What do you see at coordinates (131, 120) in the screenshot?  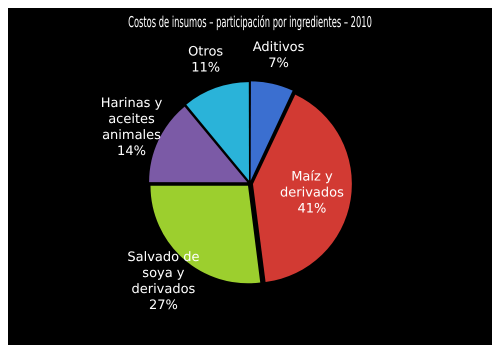 I see `slice-label: Harinas y aceites animales` at bounding box center [131, 120].